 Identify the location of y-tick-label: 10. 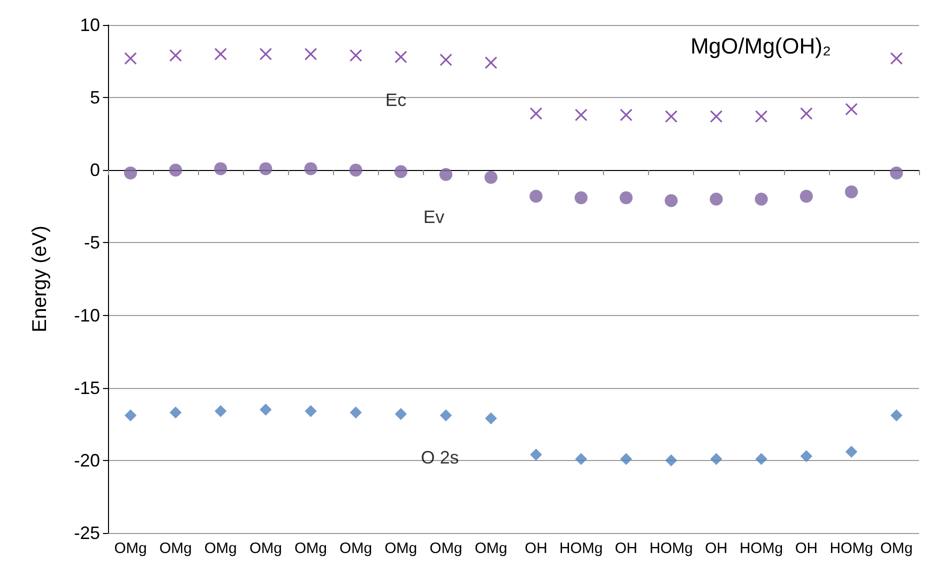
(90, 25).